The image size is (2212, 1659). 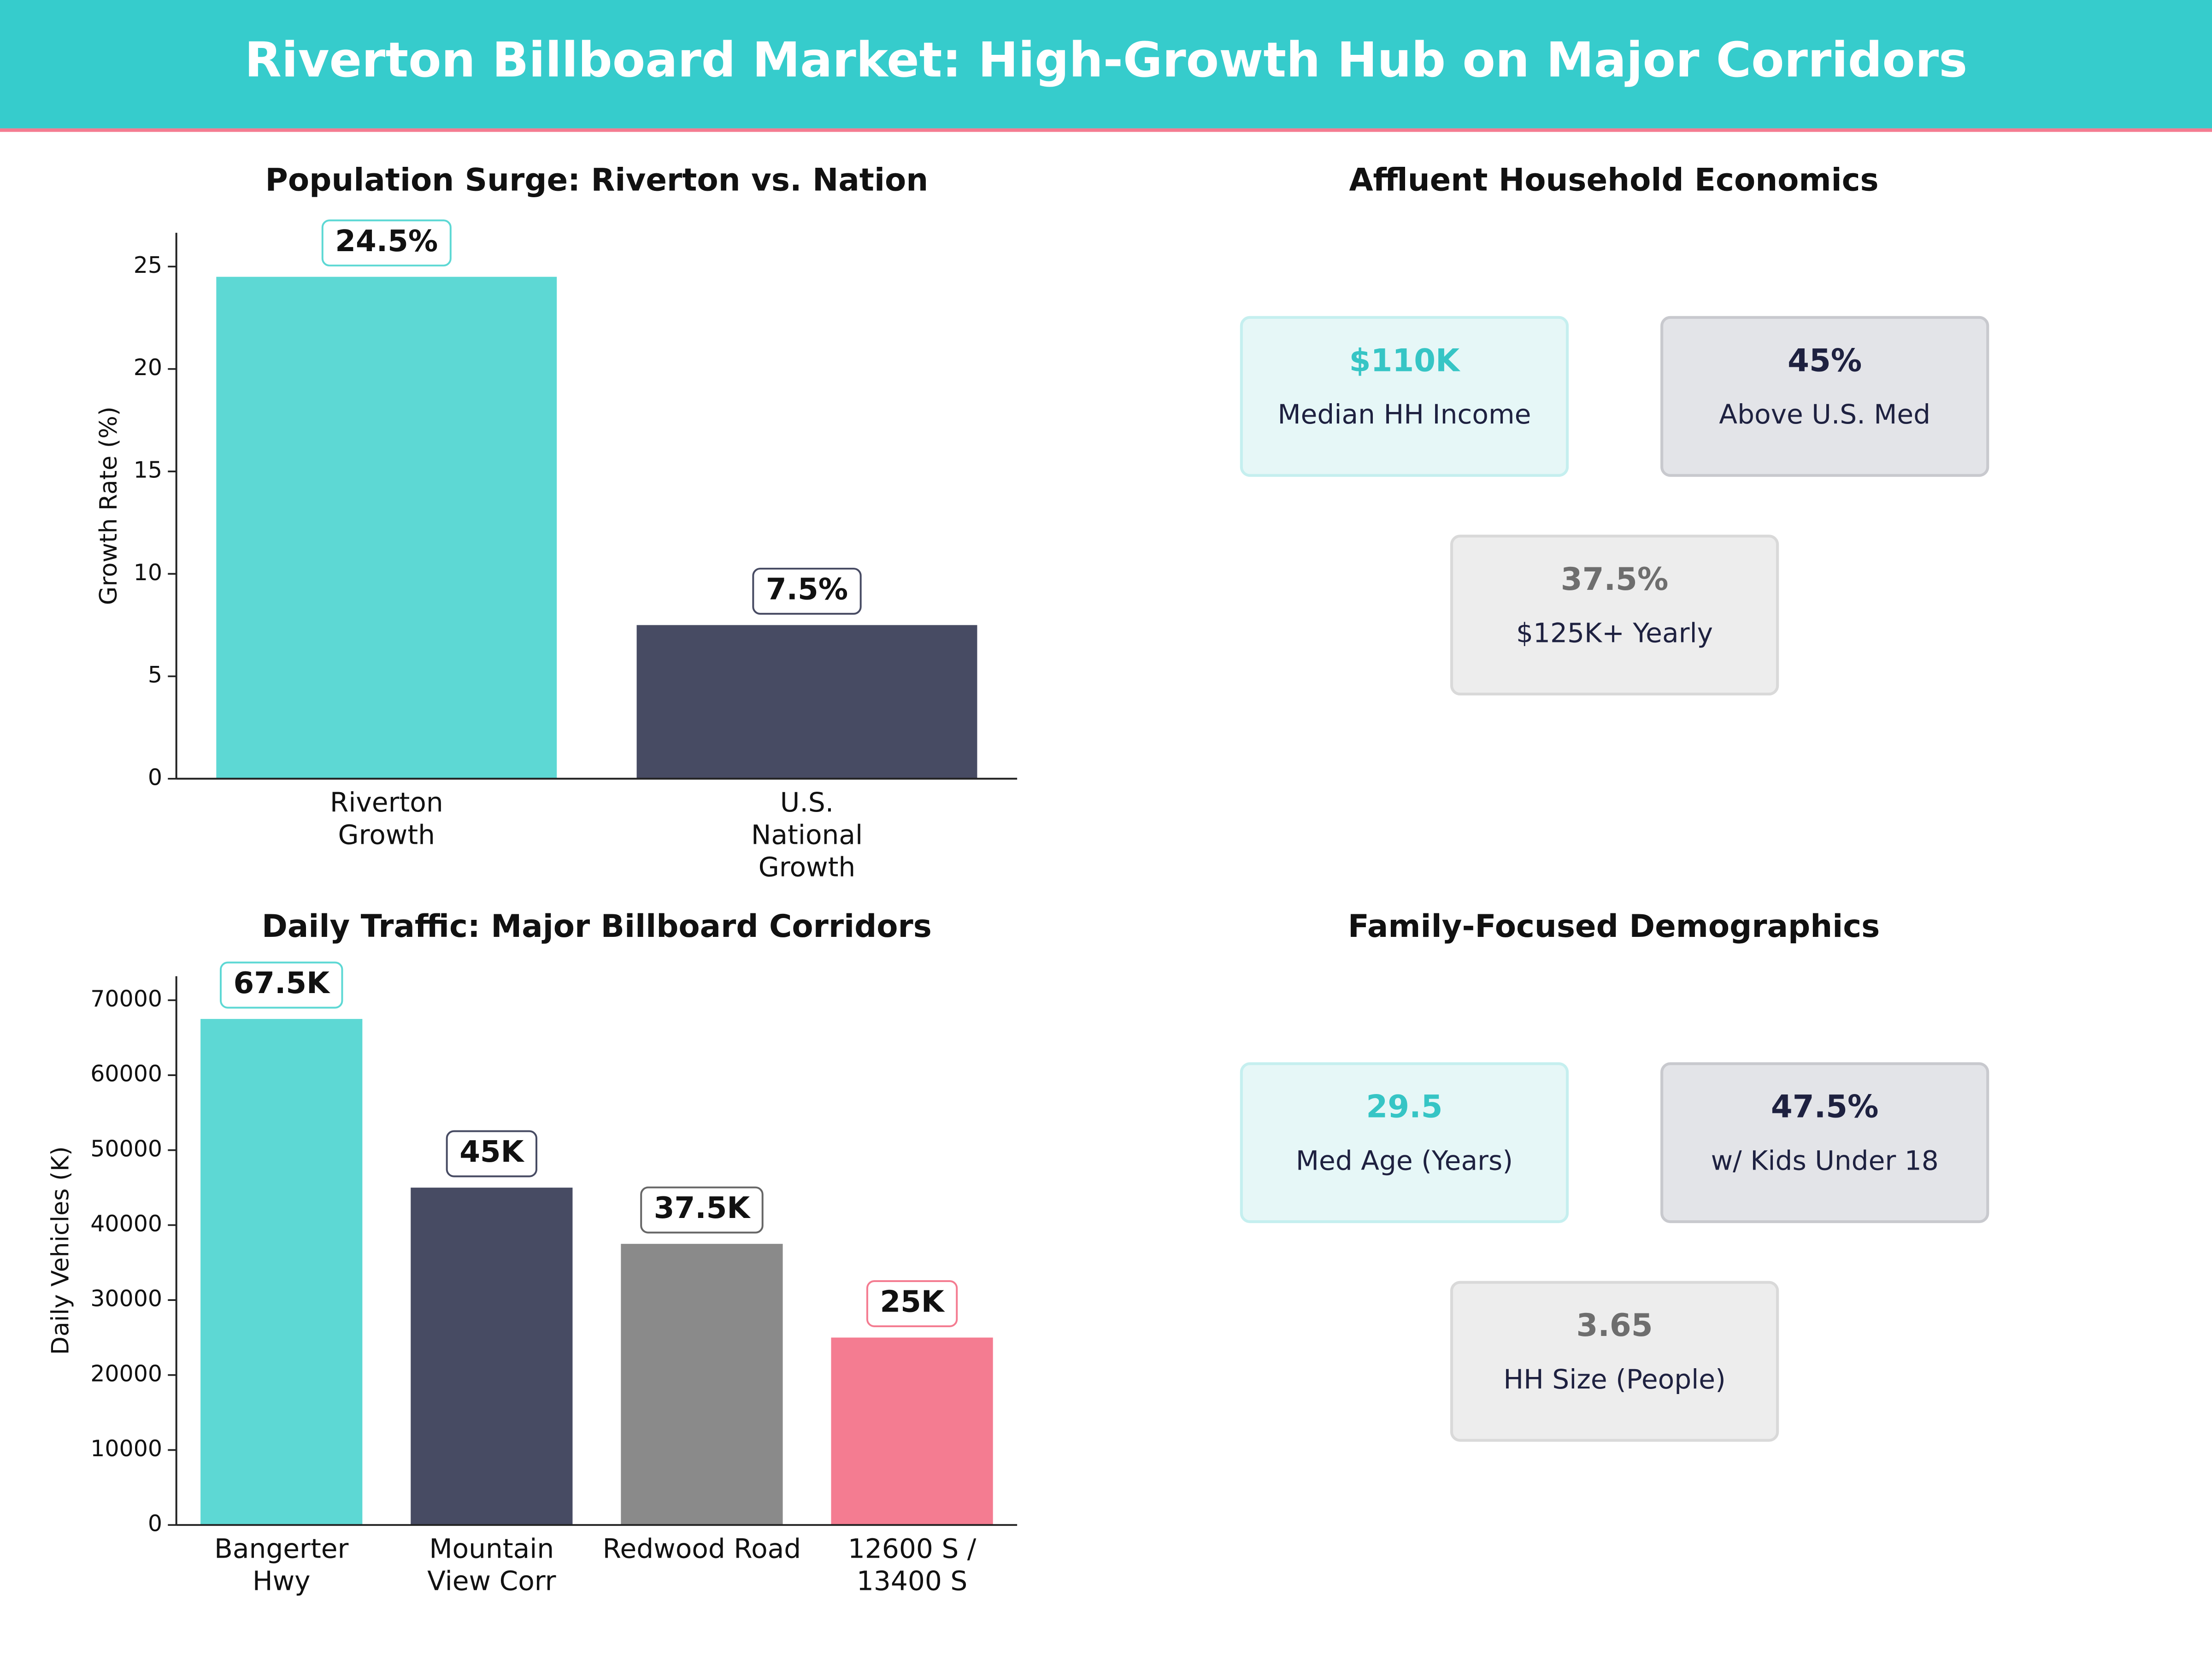 I want to click on chart-title: Population Surge: Riverton vs. Nation, so click(x=597, y=179).